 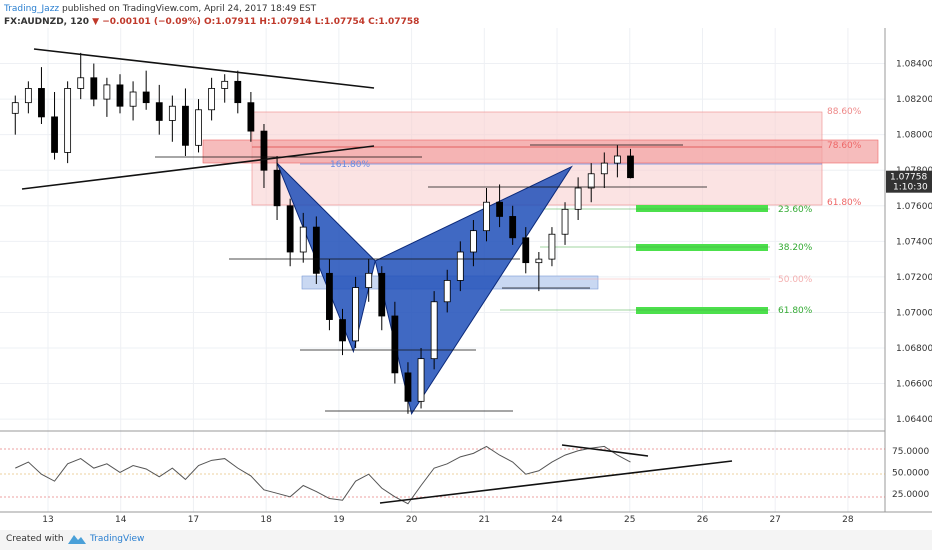 I want to click on created: Created with, so click(x=35, y=539).